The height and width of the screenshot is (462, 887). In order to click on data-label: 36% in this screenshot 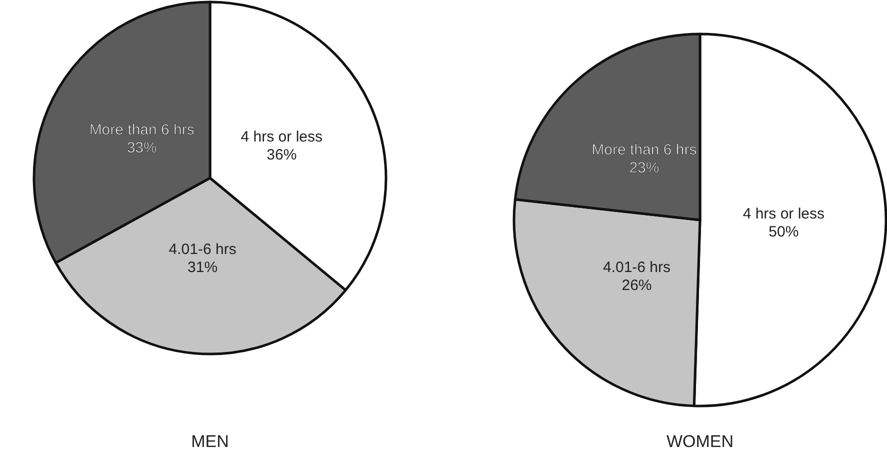, I will do `click(281, 155)`.